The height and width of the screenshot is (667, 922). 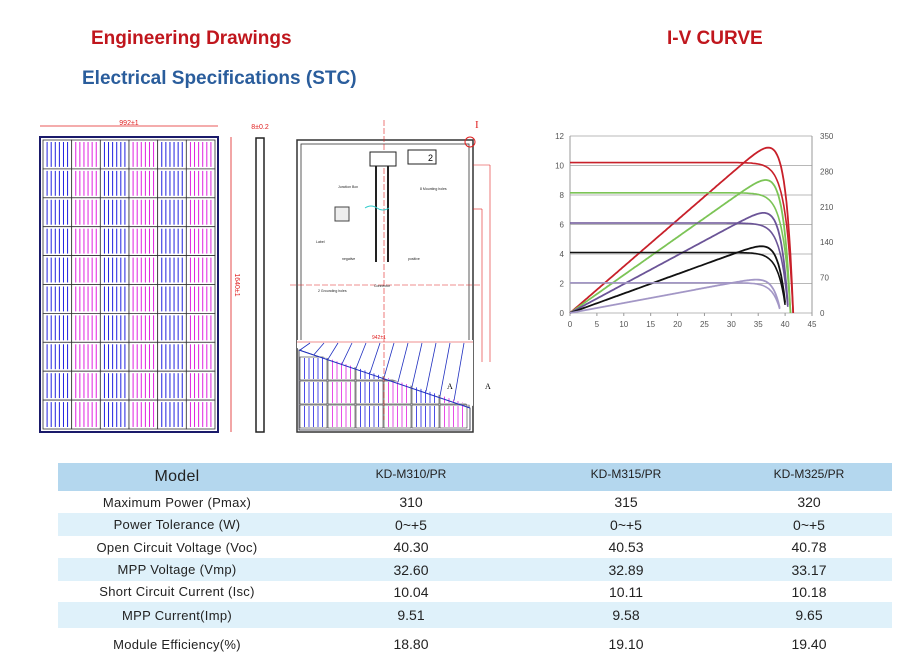 What do you see at coordinates (570, 324) in the screenshot?
I see `x-tick-label: 0` at bounding box center [570, 324].